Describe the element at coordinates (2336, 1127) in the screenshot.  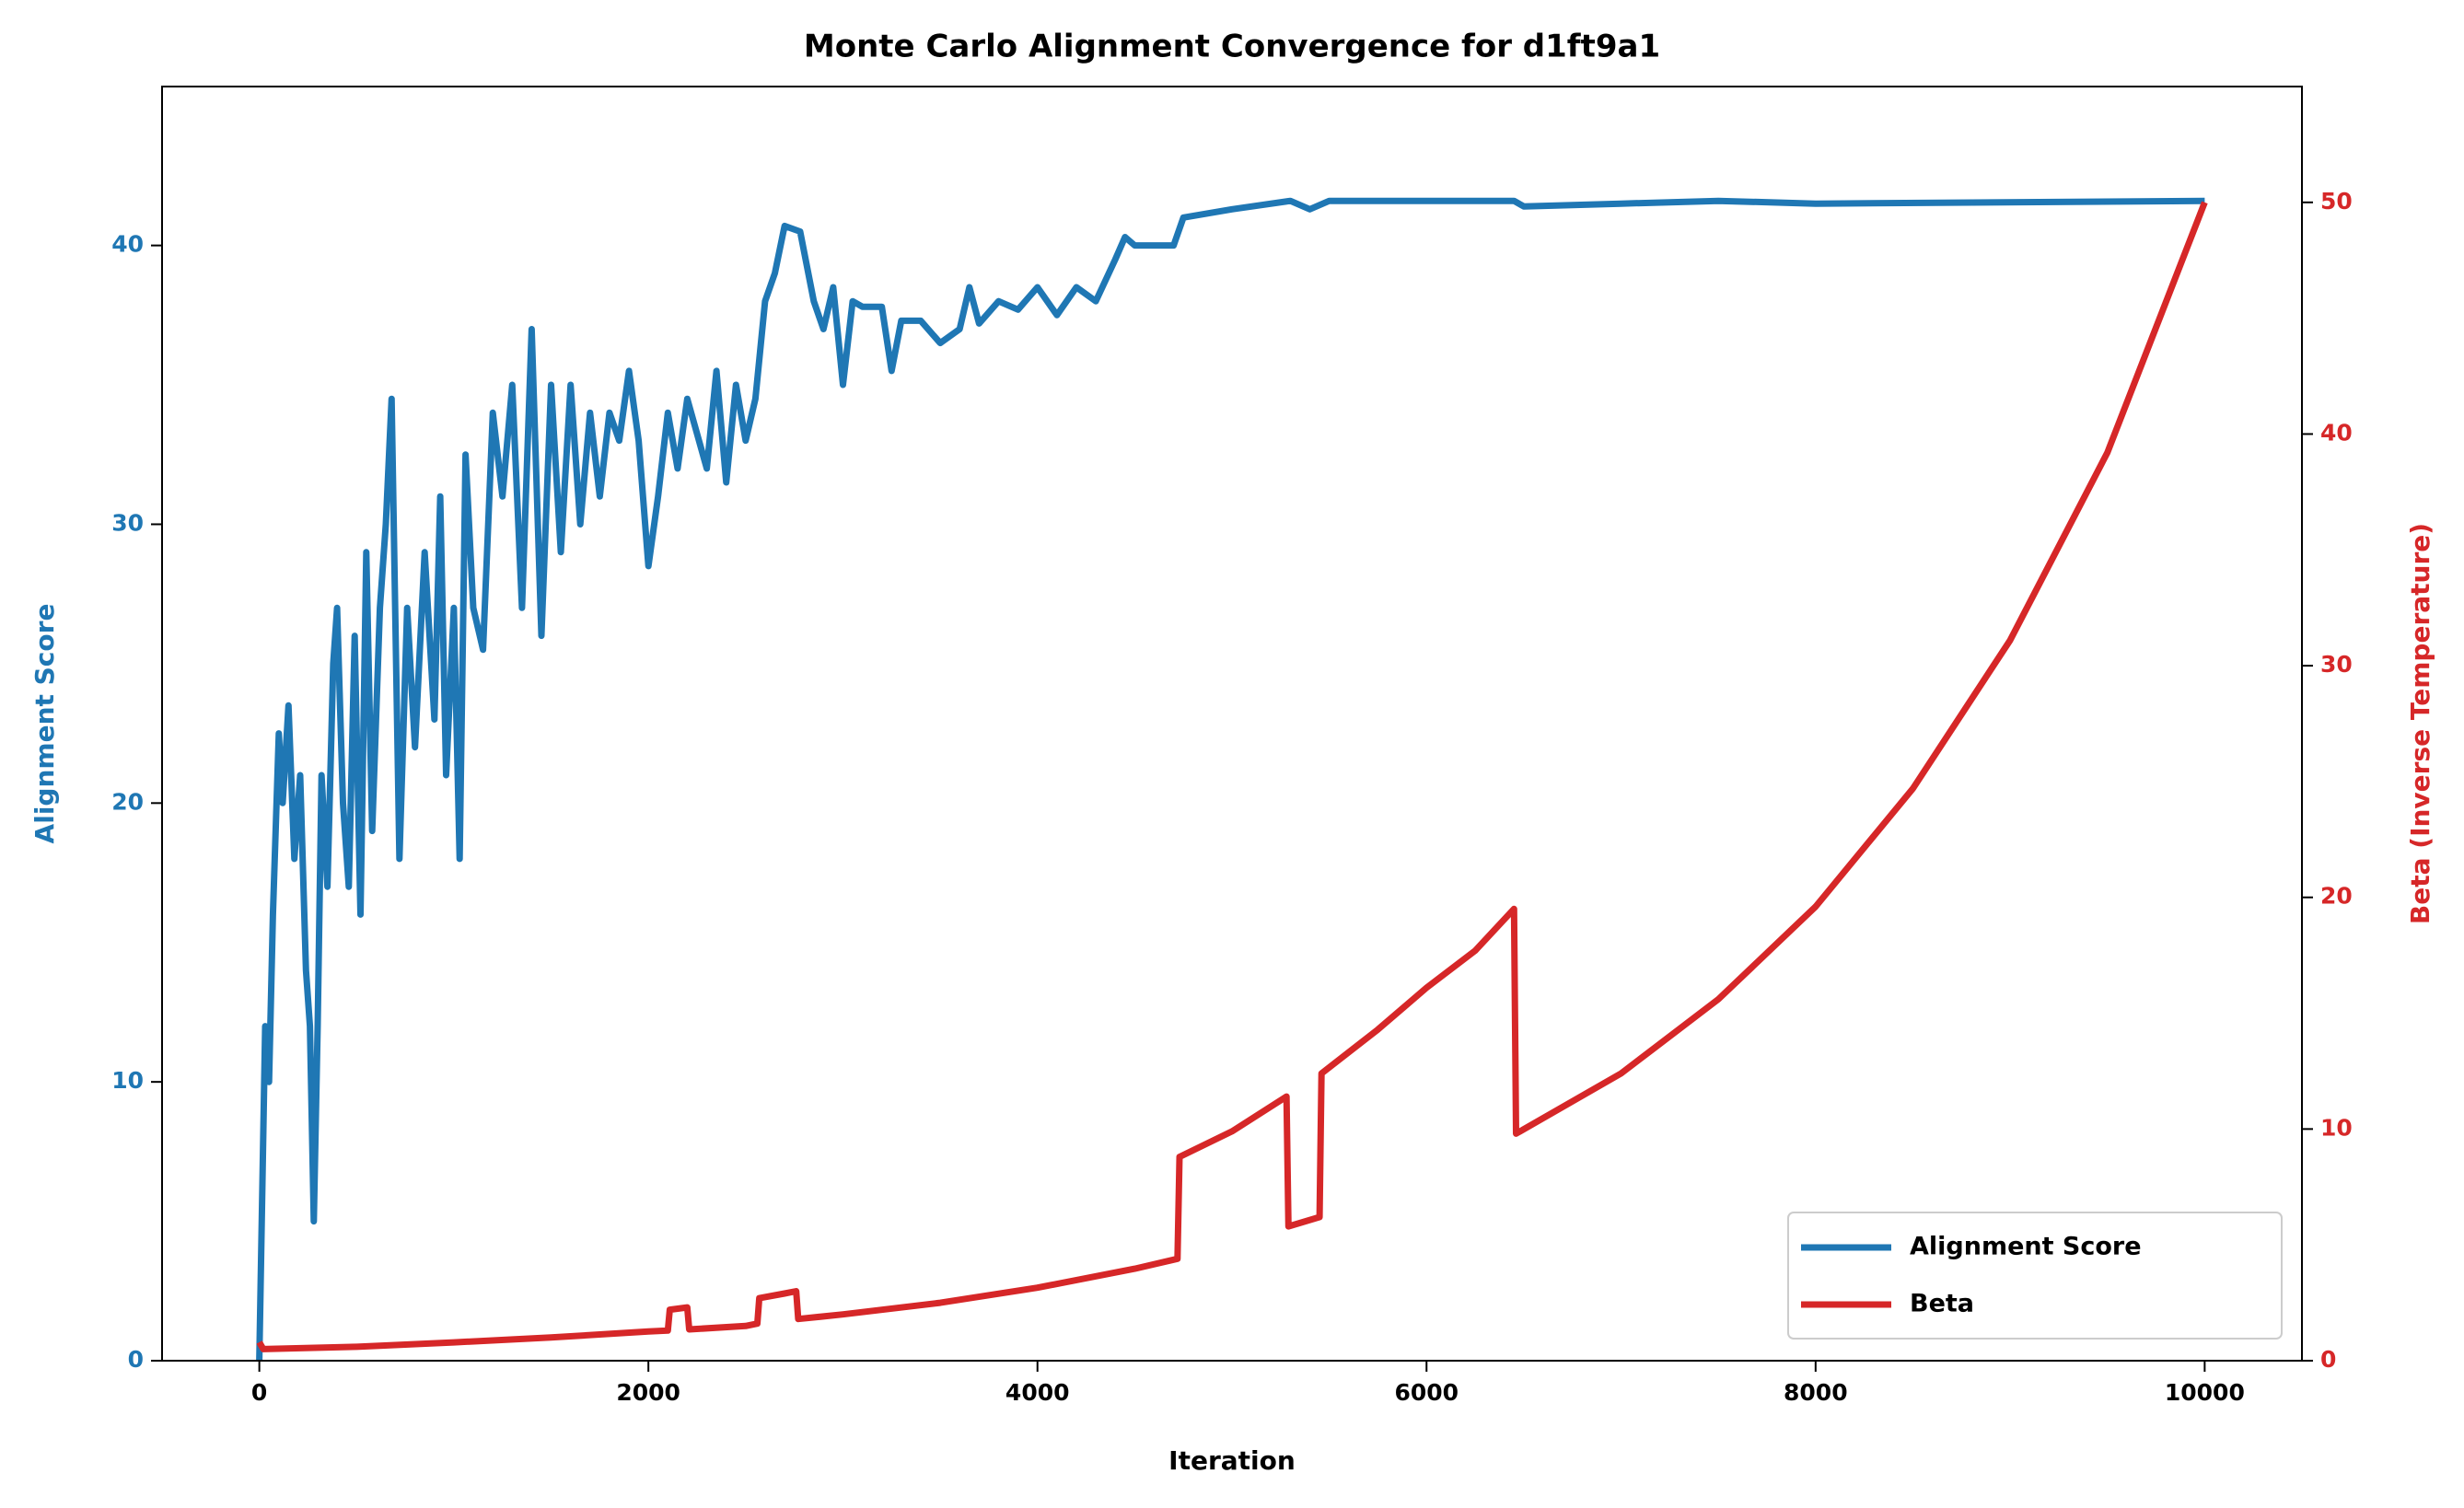
I see `y2-tick-label: 10` at that location.